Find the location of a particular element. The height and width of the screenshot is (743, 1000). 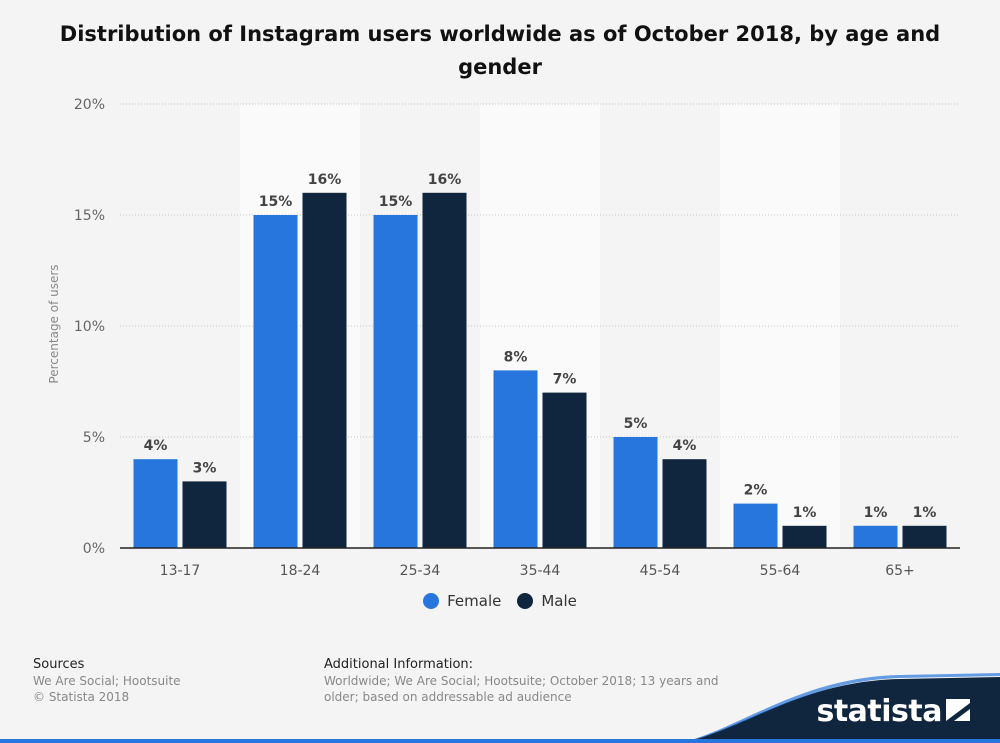

female-swatch is located at coordinates (431, 601).